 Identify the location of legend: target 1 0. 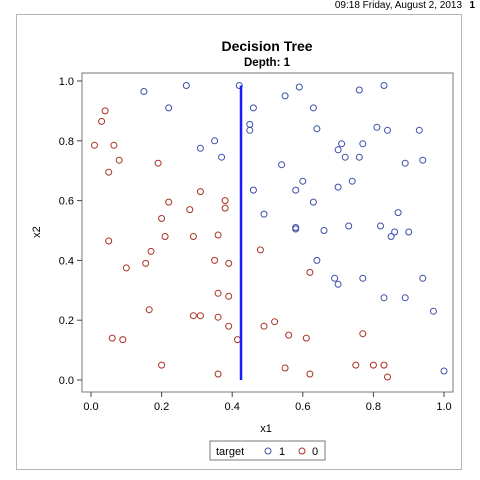
(267, 450).